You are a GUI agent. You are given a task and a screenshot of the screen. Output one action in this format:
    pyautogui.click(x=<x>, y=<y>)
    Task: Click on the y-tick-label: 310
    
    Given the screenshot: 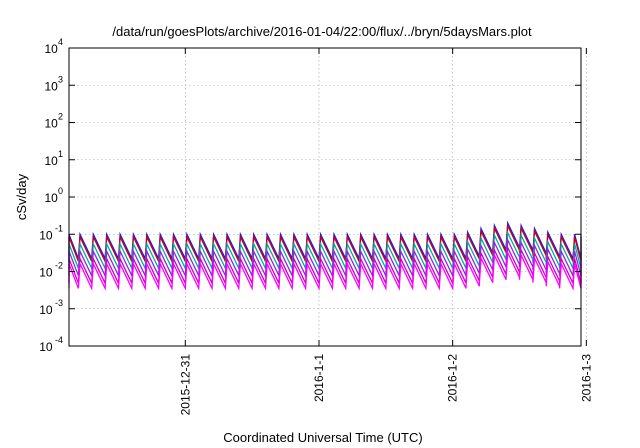 What is the action you would take?
    pyautogui.click(x=53, y=83)
    